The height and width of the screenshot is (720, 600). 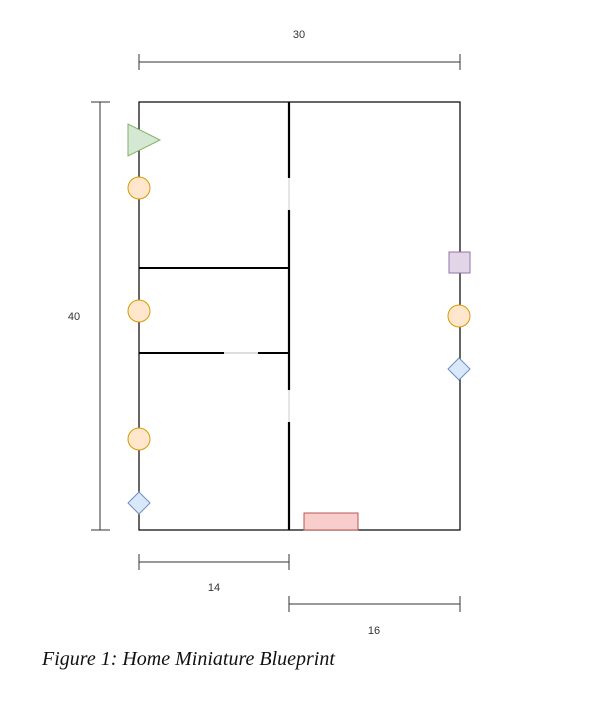 What do you see at coordinates (331, 521) in the screenshot?
I see `rectangle-marker-bottom` at bounding box center [331, 521].